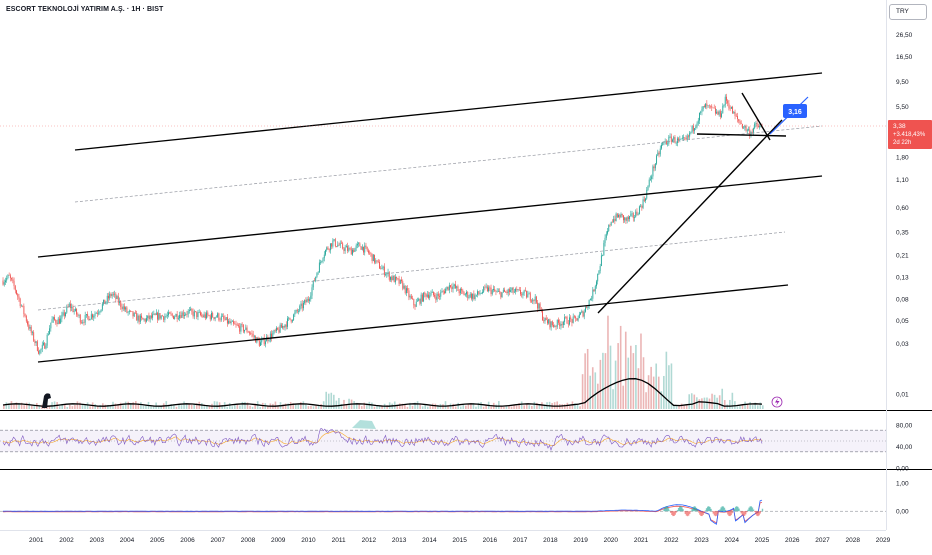 The height and width of the screenshot is (555, 932). What do you see at coordinates (902, 512) in the screenshot?
I see `macd-tick-label: 0,00` at bounding box center [902, 512].